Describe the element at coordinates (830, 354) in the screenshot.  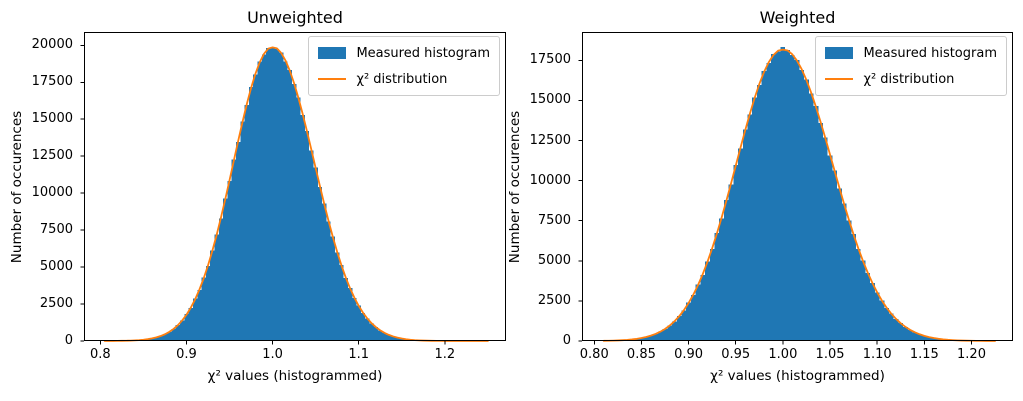
I see `x-tick-label: 1.05` at that location.